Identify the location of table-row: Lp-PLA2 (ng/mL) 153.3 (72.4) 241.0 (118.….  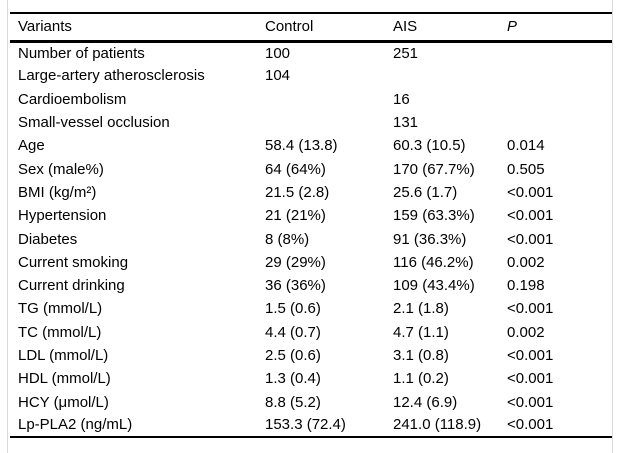
(311, 425).